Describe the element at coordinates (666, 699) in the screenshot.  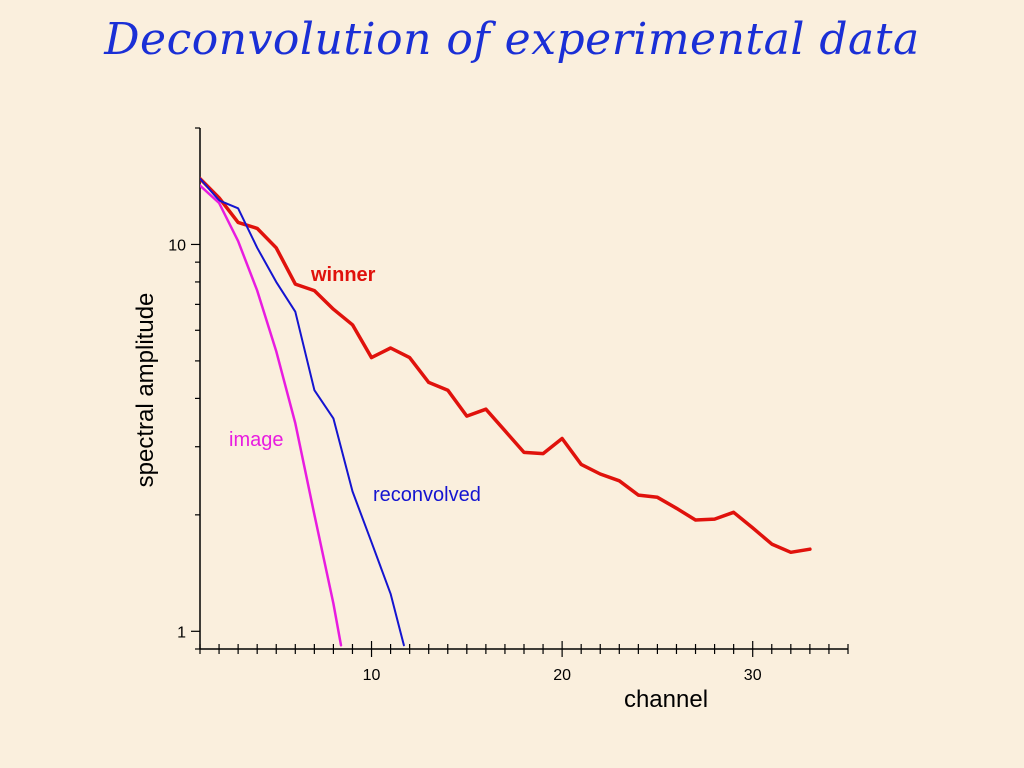
I see `x-axis-title: channel` at that location.